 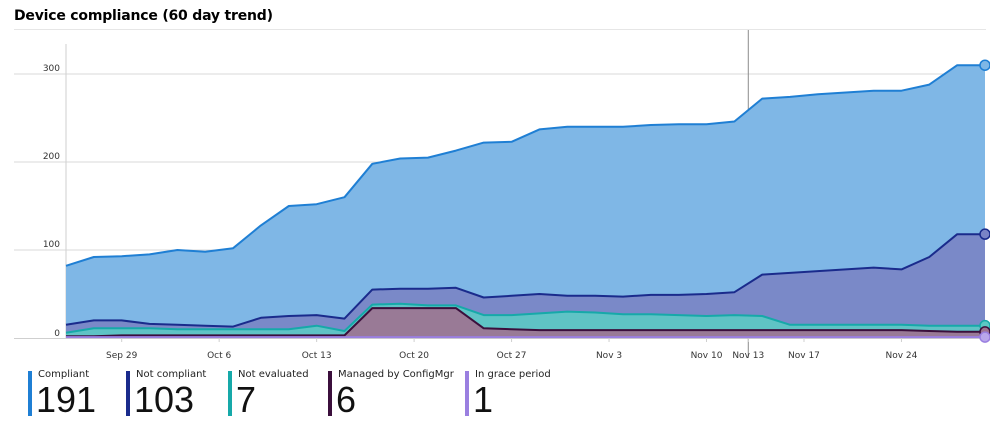 I want to click on legend-value: 191, so click(x=66, y=399).